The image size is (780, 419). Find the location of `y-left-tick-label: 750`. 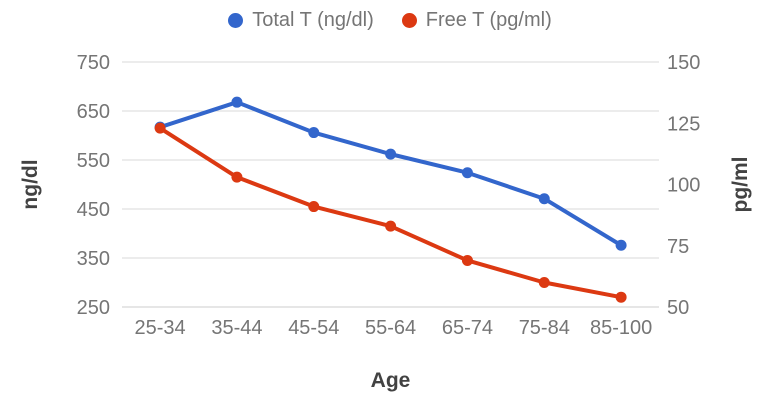

y-left-tick-label: 750 is located at coordinates (93, 63).